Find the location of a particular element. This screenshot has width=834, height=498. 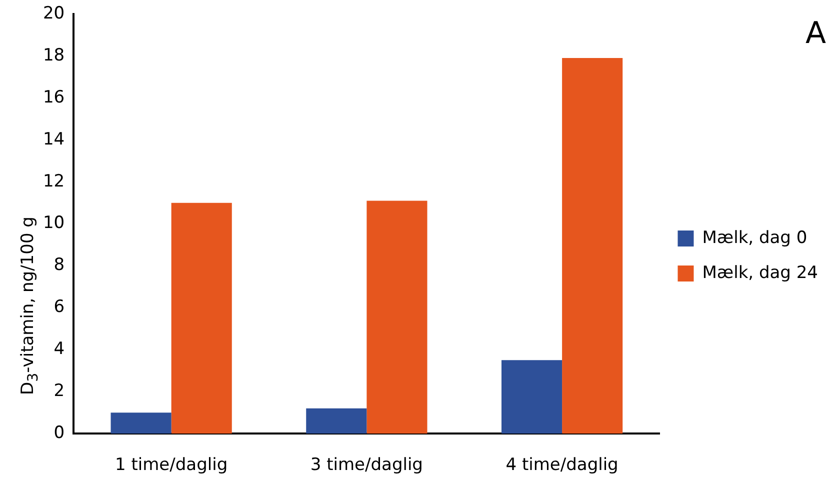

legend-label: Mælk, dag 24 is located at coordinates (760, 272).